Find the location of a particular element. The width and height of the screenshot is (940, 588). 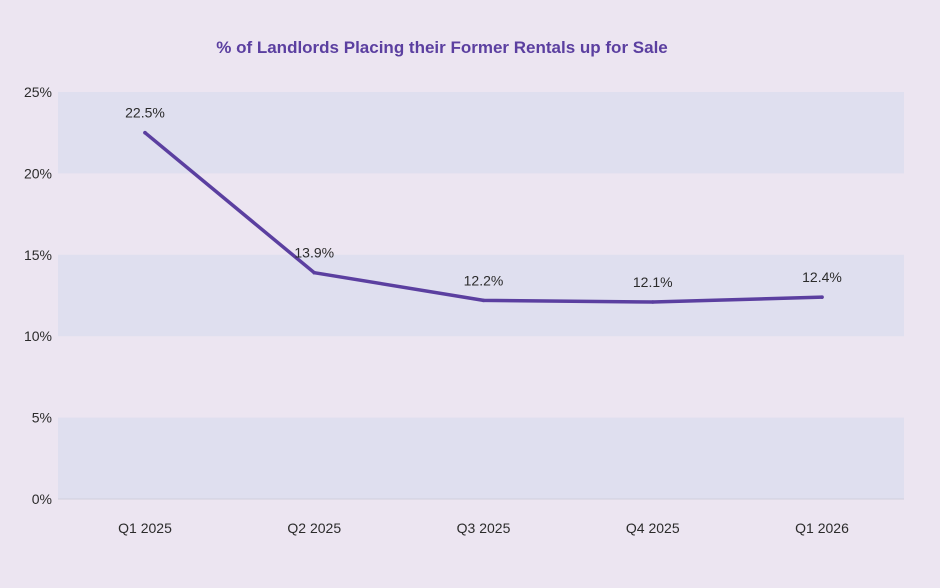

y-axis: 0% 5% 10% 15% 20% 25% is located at coordinates (38, 295).